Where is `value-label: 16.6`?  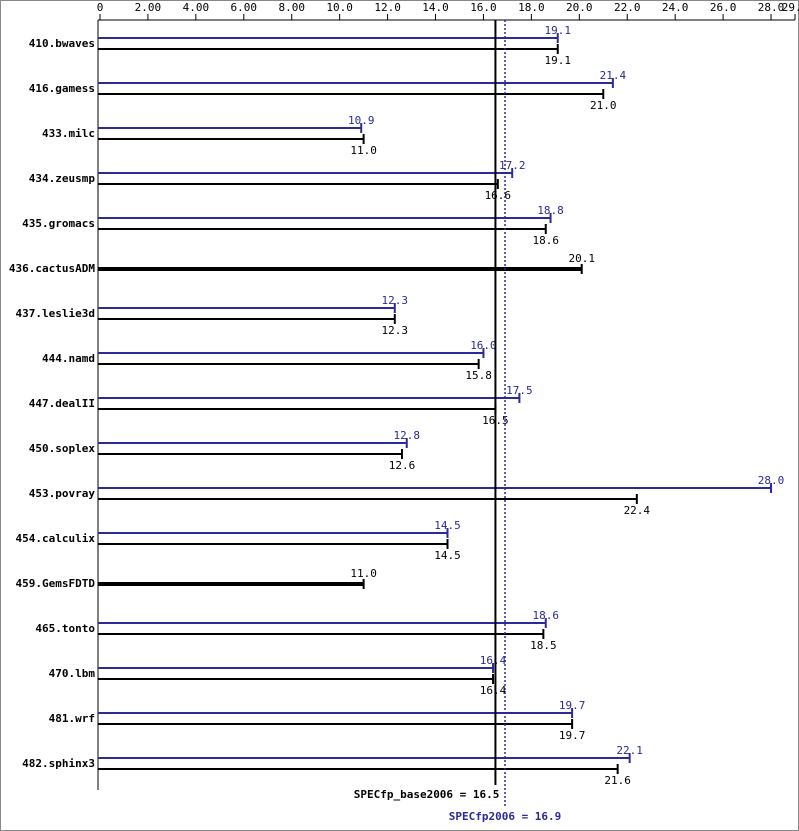
value-label: 16.6 is located at coordinates (498, 195).